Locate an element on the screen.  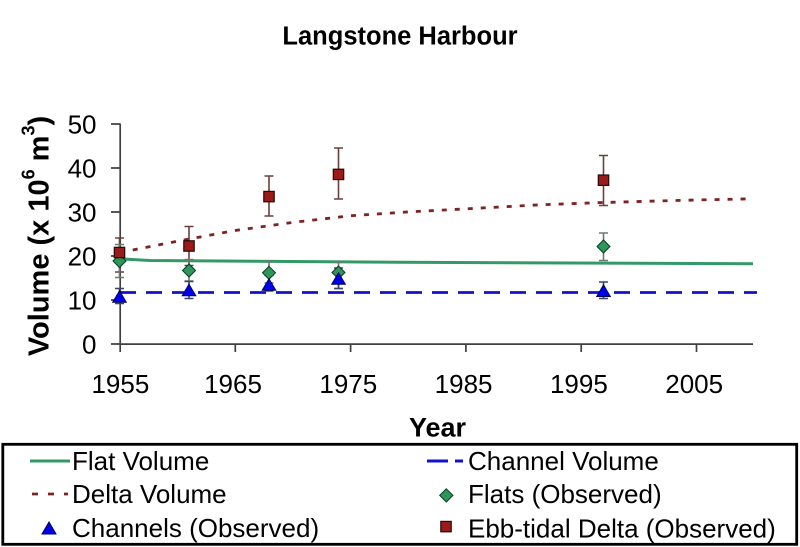
svg-text: 50 is located at coordinates (82, 125).